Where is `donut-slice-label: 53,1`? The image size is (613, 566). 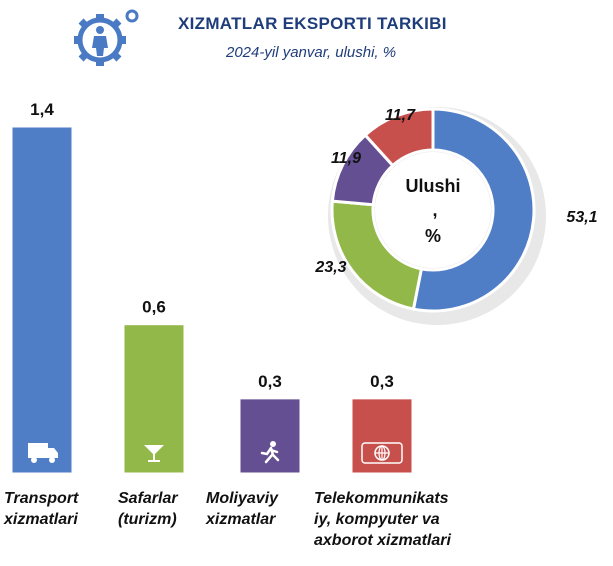 donut-slice-label: 53,1 is located at coordinates (581, 217).